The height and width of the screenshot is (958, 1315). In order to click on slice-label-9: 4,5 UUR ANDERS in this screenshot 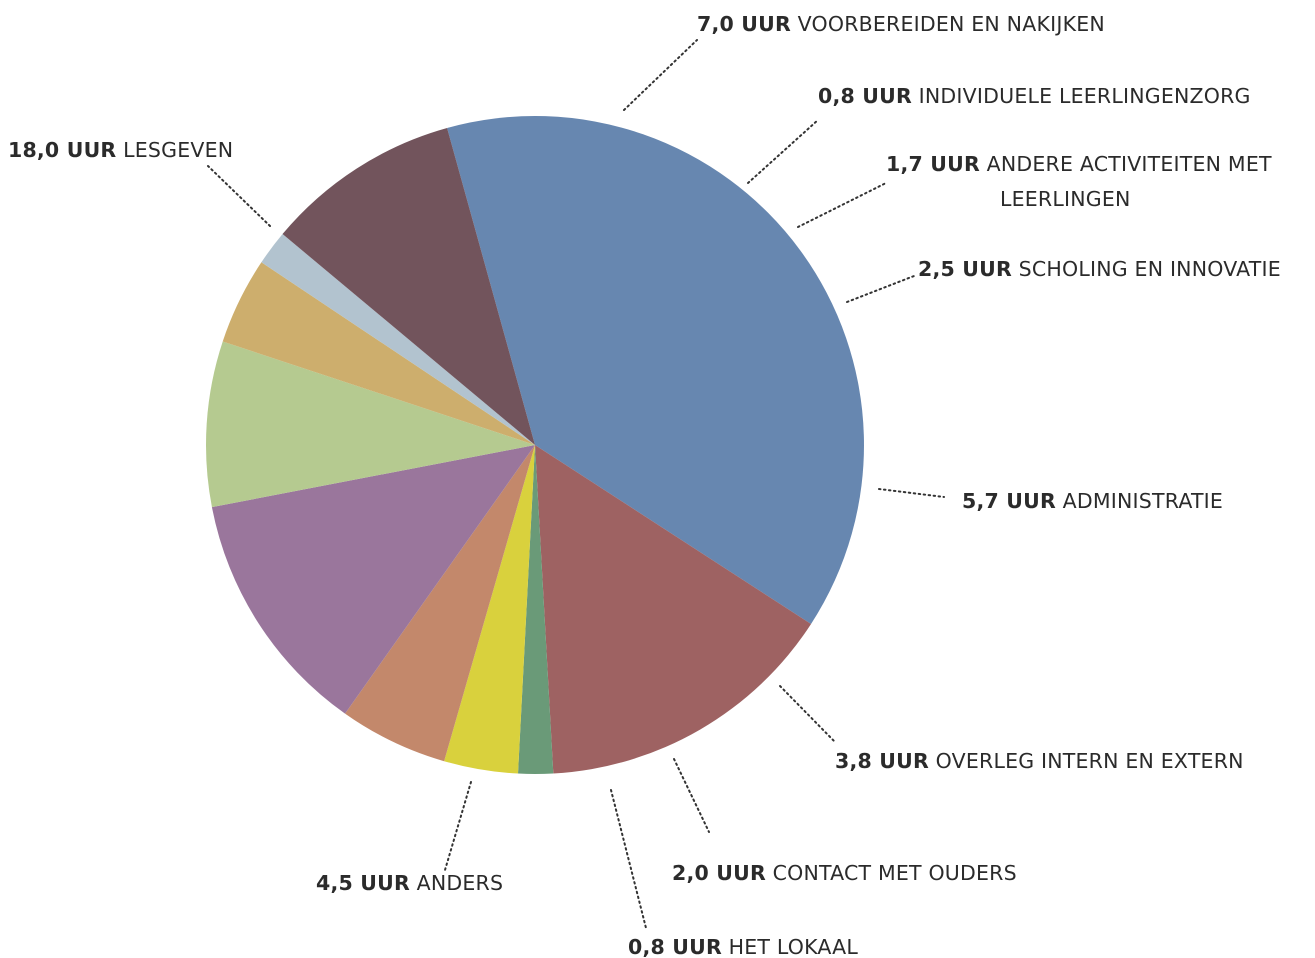, I will do `click(409, 883)`.